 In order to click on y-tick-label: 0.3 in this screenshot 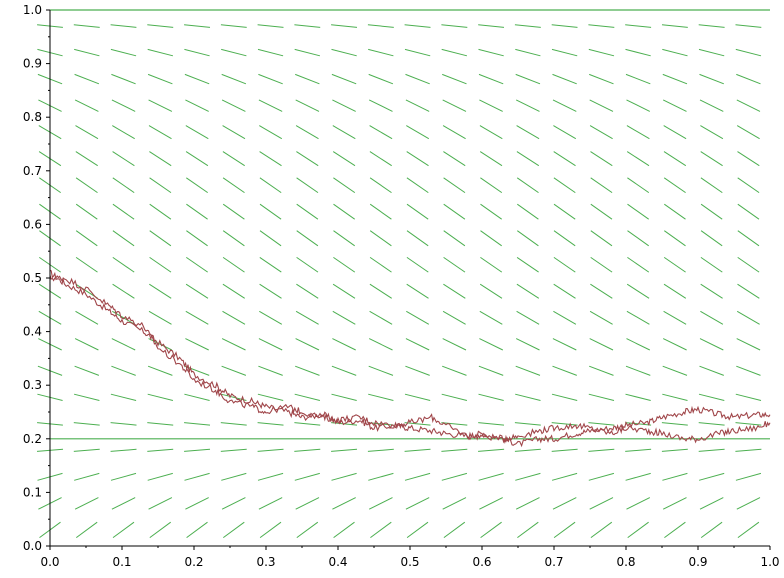, I will do `click(32, 385)`.